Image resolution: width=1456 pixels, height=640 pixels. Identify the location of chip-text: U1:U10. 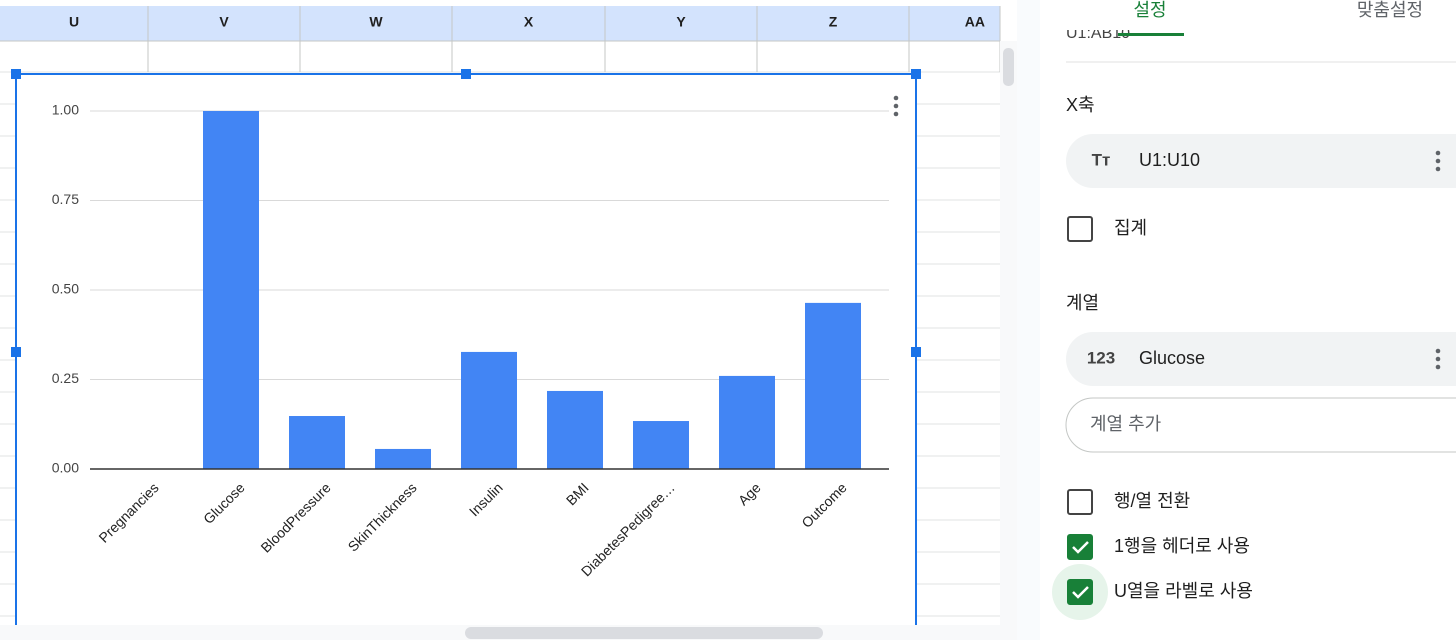
(1169, 160).